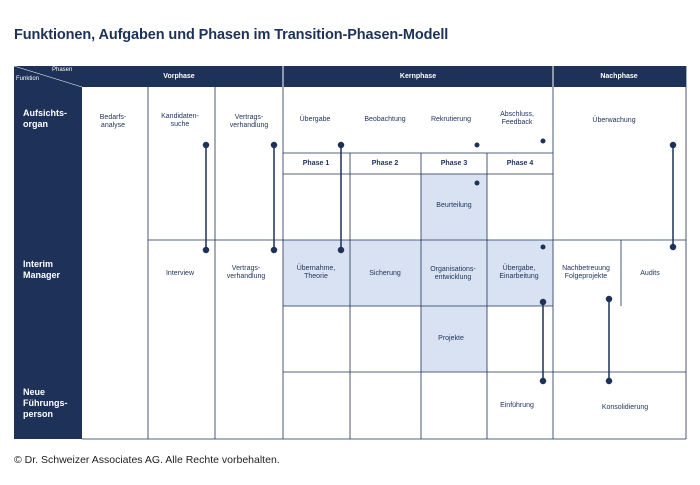  Describe the element at coordinates (28, 79) in the screenshot. I see `corner-label-funktion: Funktion` at that location.